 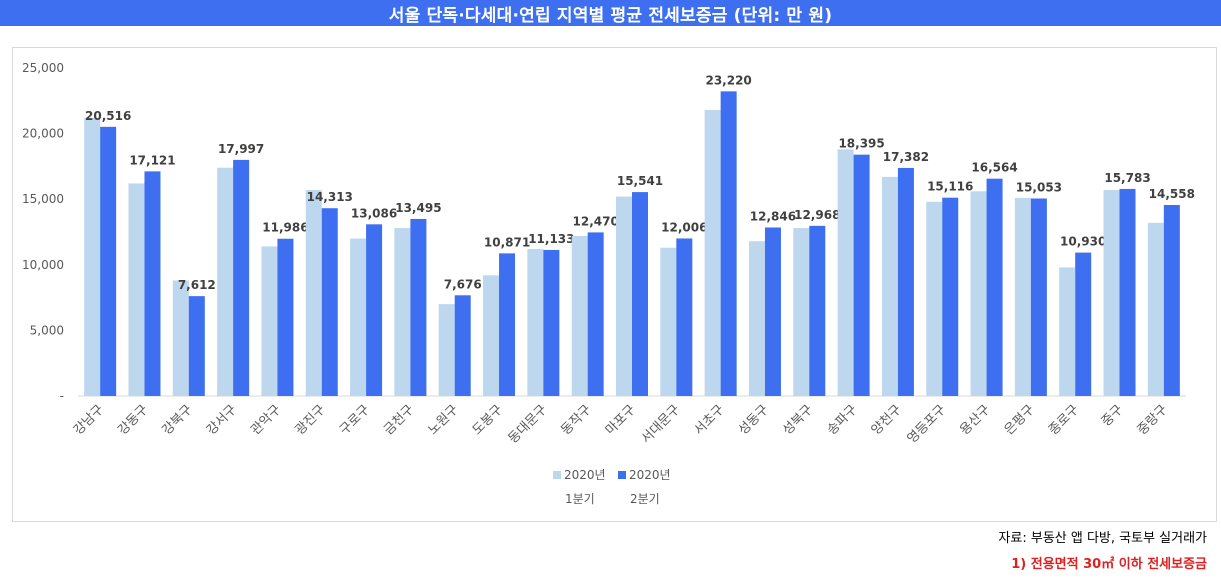 What do you see at coordinates (950, 187) in the screenshot?
I see `data-label: 15,116` at bounding box center [950, 187].